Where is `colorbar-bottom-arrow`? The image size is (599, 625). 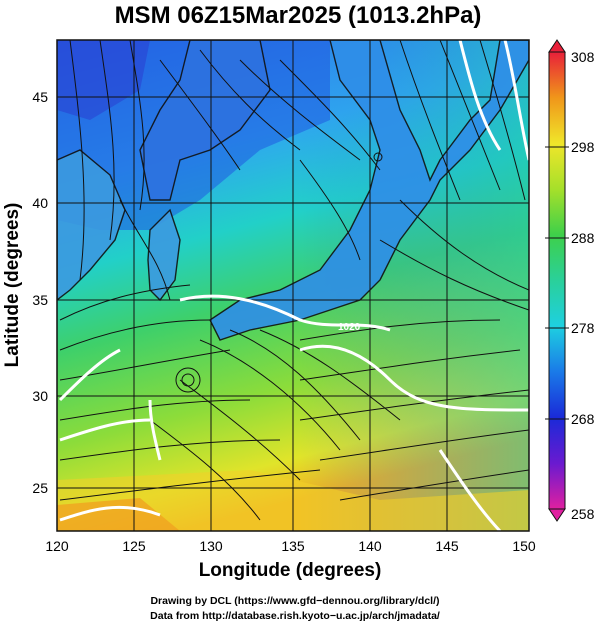 colorbar-bottom-arrow is located at coordinates (557, 515).